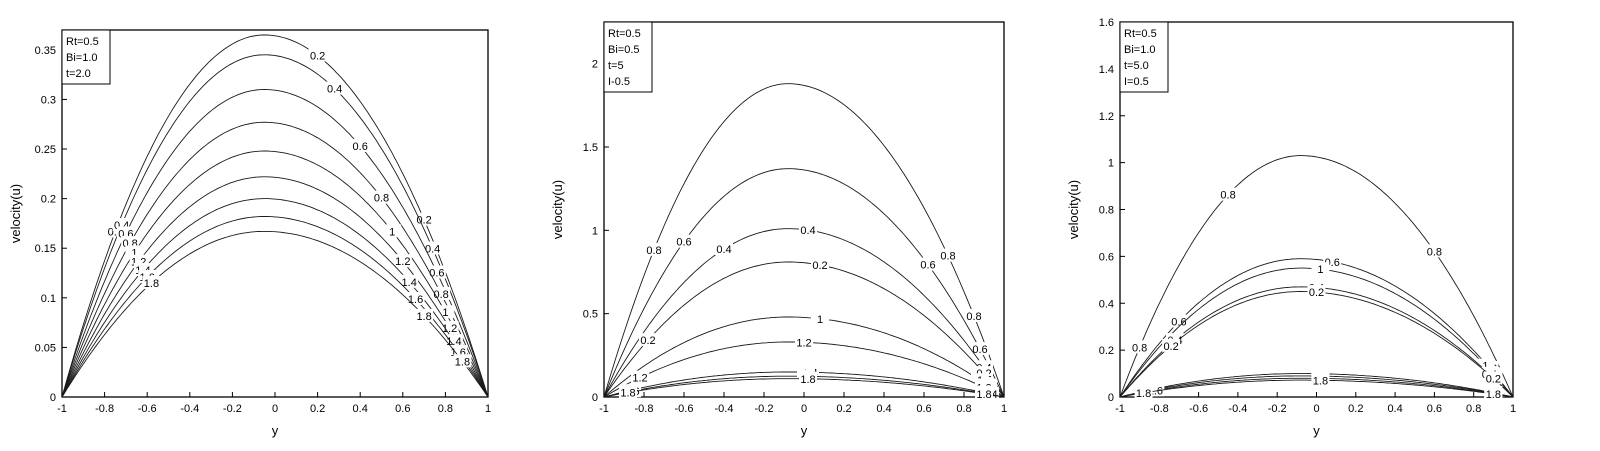  Describe the element at coordinates (1136, 82) in the screenshot. I see `legend-entry: I=0.5` at that location.